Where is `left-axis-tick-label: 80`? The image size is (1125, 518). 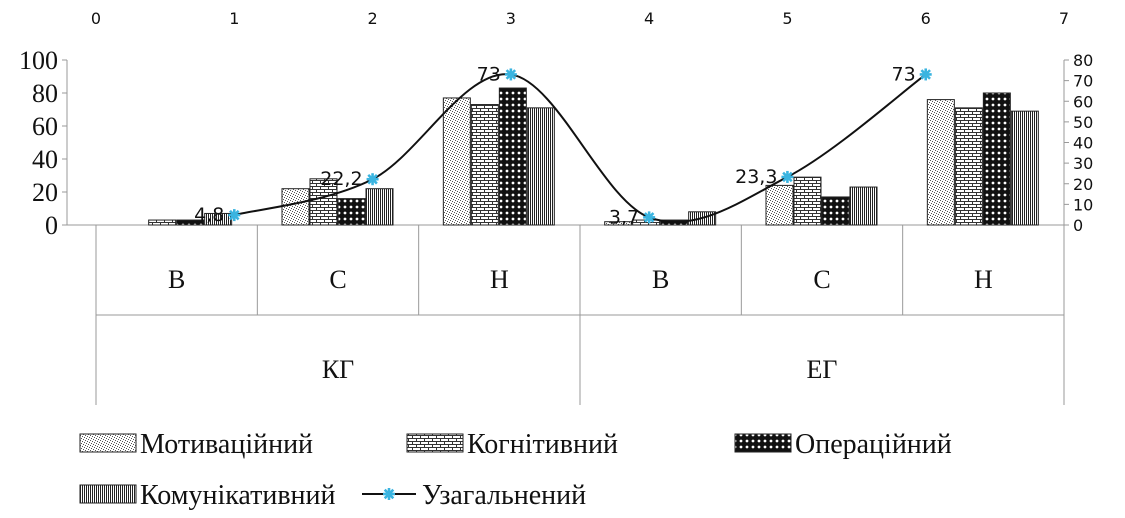
left-axis-tick-label: 80 is located at coordinates (45, 93).